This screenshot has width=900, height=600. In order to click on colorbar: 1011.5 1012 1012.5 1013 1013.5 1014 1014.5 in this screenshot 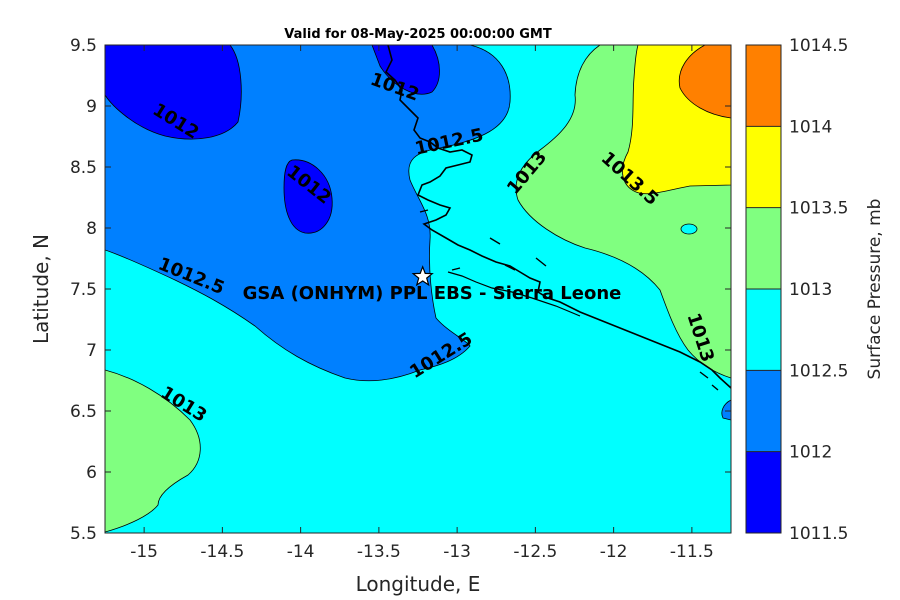, I will do `click(796, 290)`.